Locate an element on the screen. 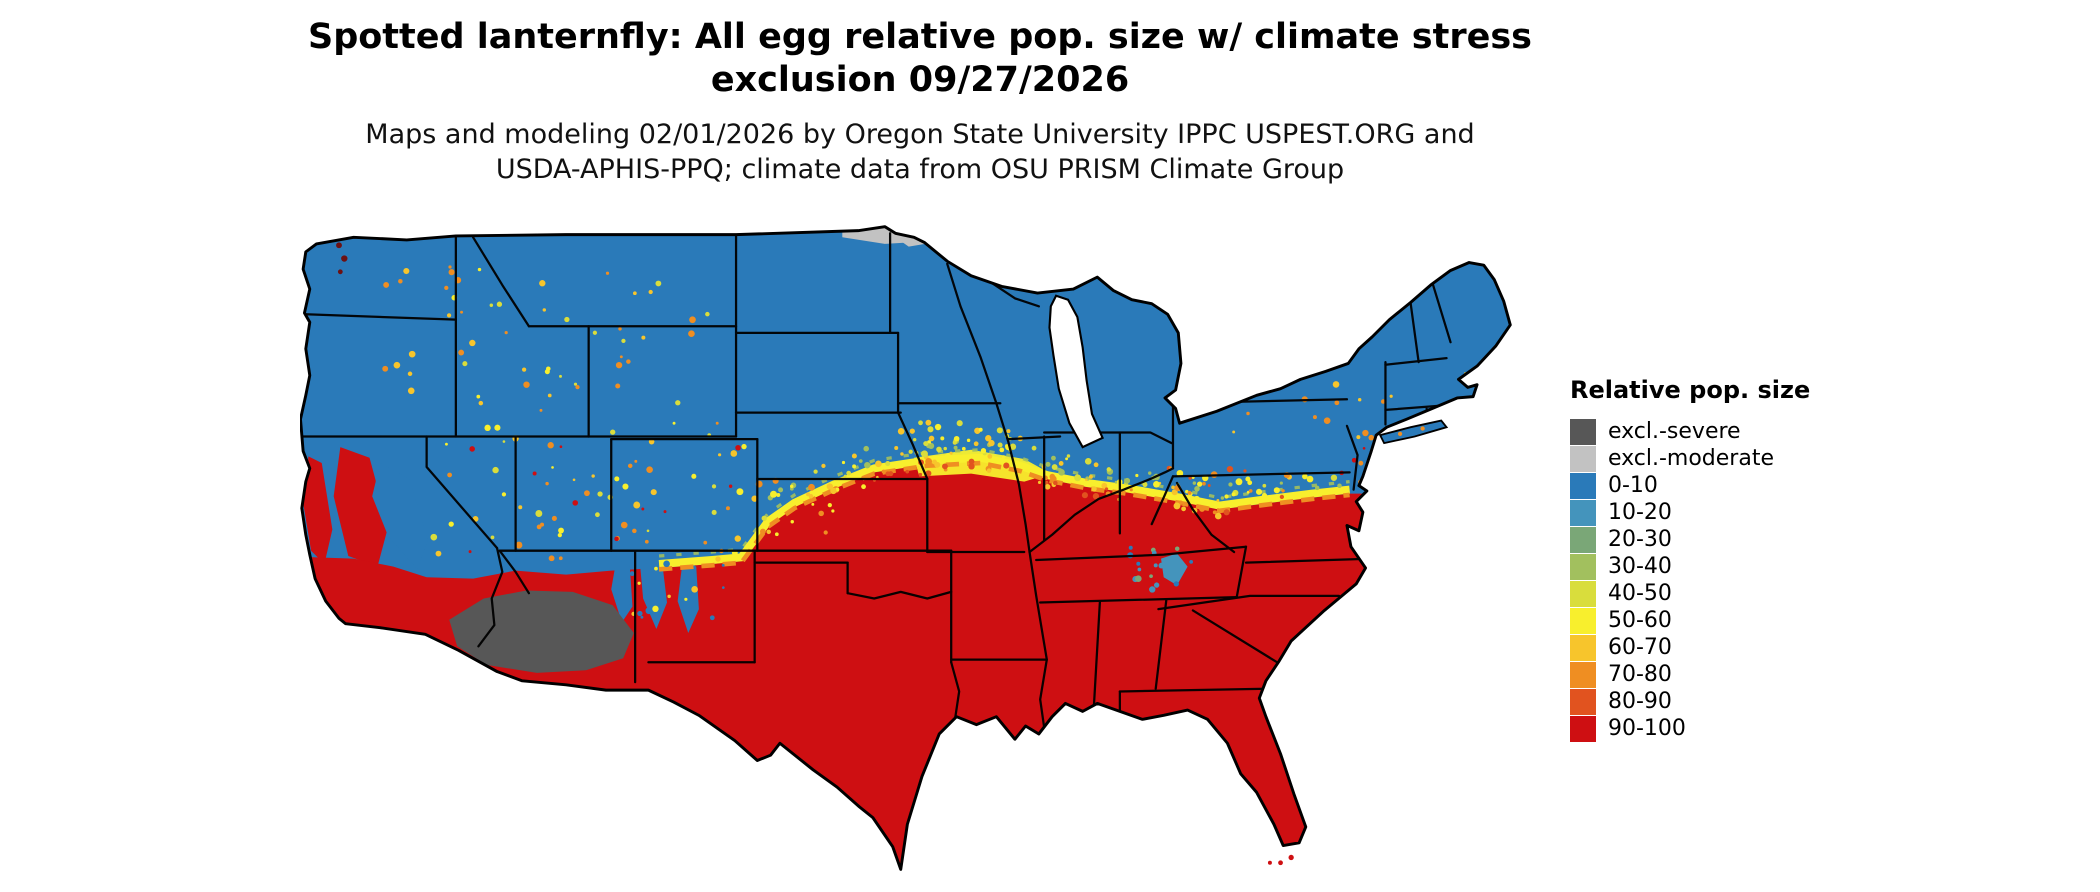 This screenshot has height=892, width=2100. legend-label: 40-50 is located at coordinates (1640, 593).